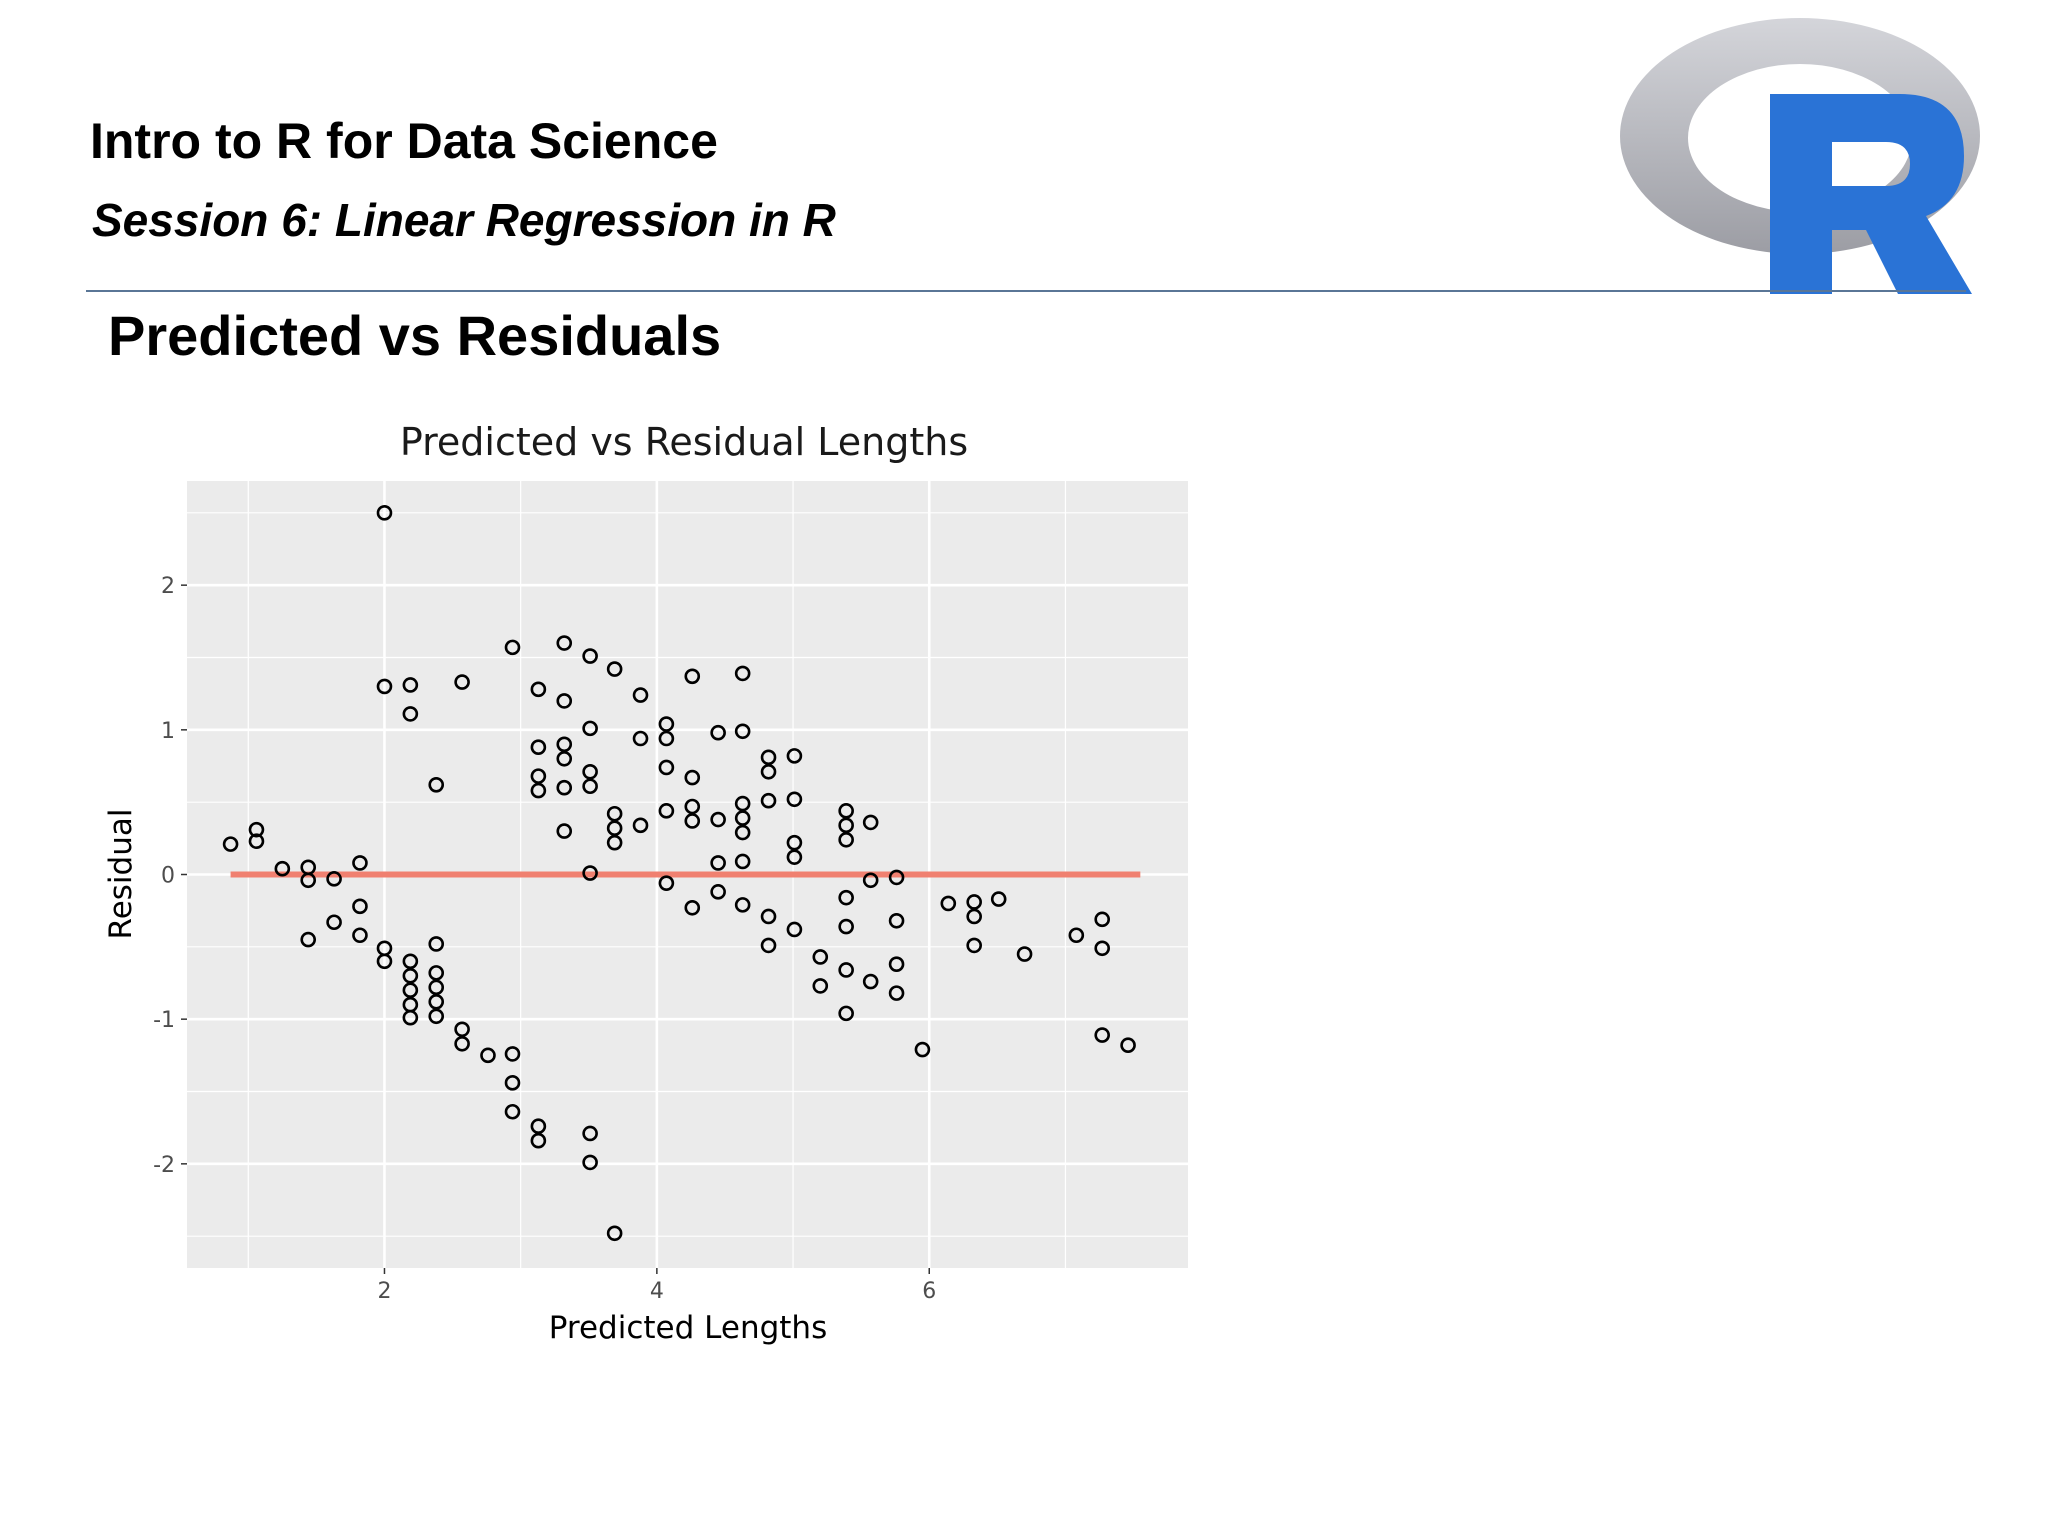 This screenshot has width=2048, height=1536. Describe the element at coordinates (1871, 194) in the screenshot. I see `r-logo-letter` at that location.